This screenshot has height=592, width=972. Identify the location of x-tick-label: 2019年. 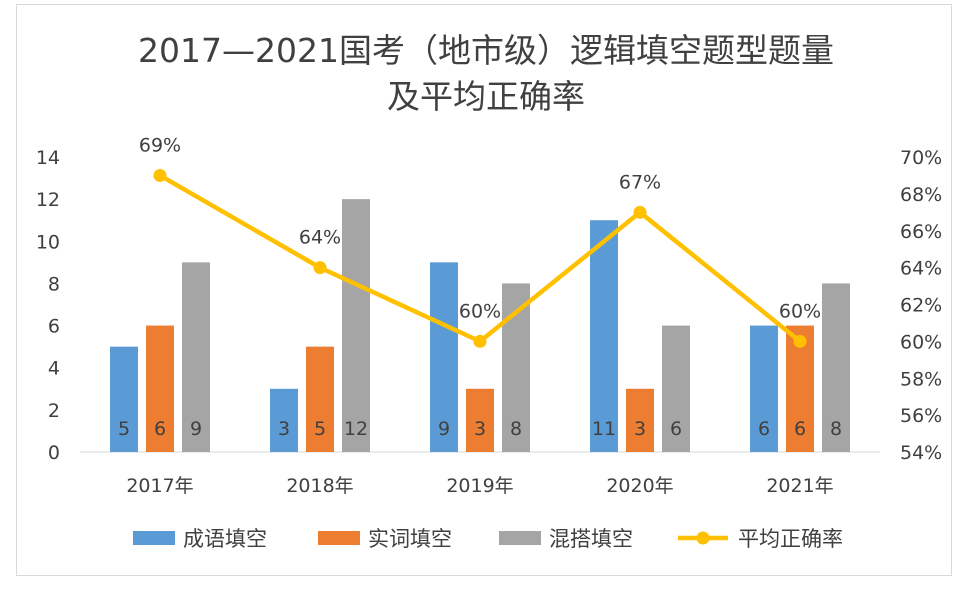
(479, 486).